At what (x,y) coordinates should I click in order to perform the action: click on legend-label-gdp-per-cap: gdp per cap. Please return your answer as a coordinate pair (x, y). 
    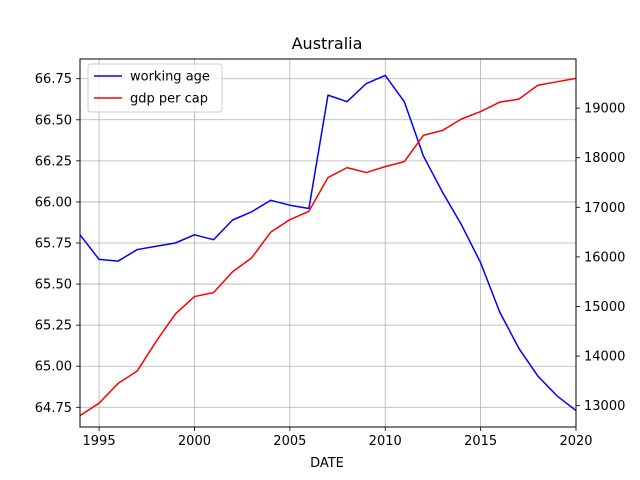
    Looking at the image, I should click on (169, 99).